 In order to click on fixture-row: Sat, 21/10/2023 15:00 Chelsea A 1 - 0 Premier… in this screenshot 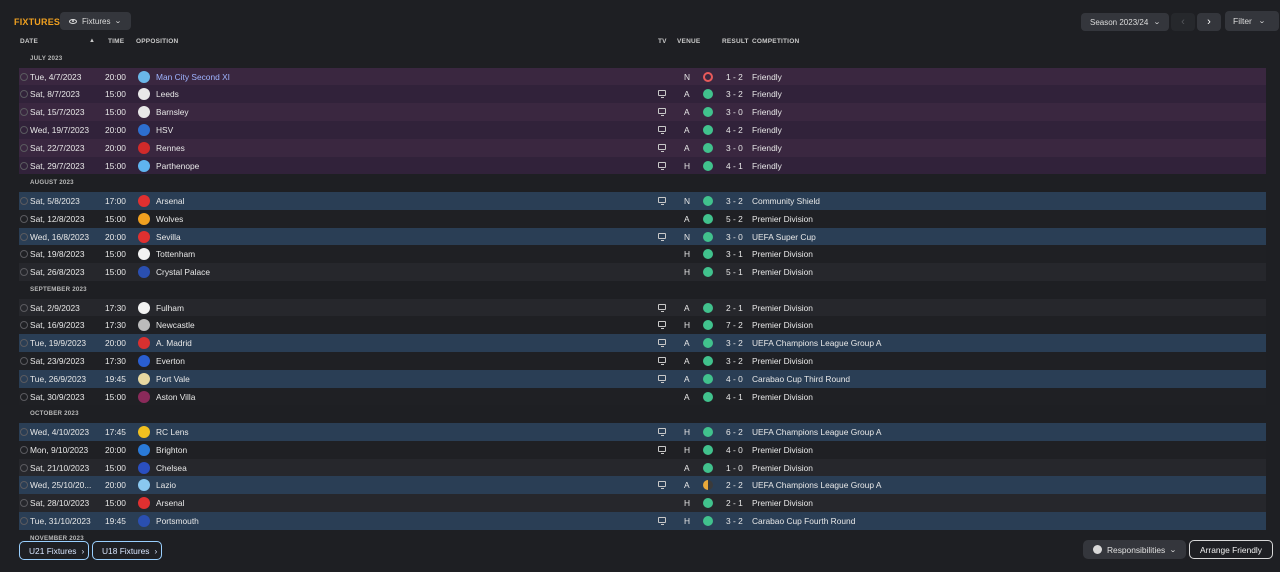, I will do `click(642, 467)`.